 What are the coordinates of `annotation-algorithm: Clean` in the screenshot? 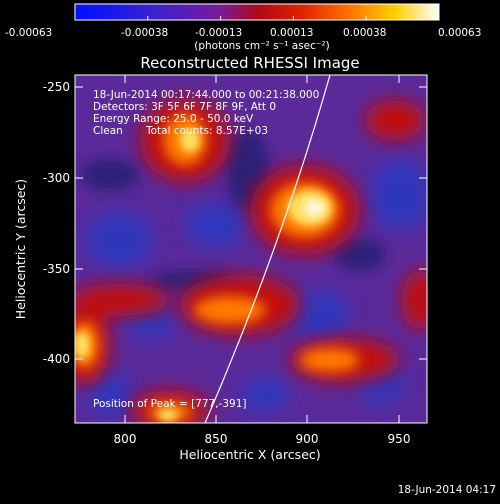 It's located at (108, 131).